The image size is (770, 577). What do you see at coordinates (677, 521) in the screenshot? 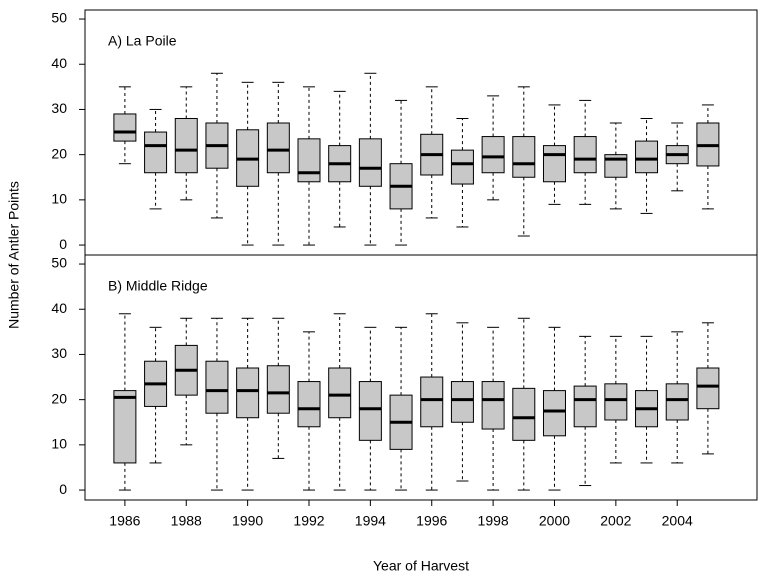
I see `x-tick-label: 2004` at bounding box center [677, 521].